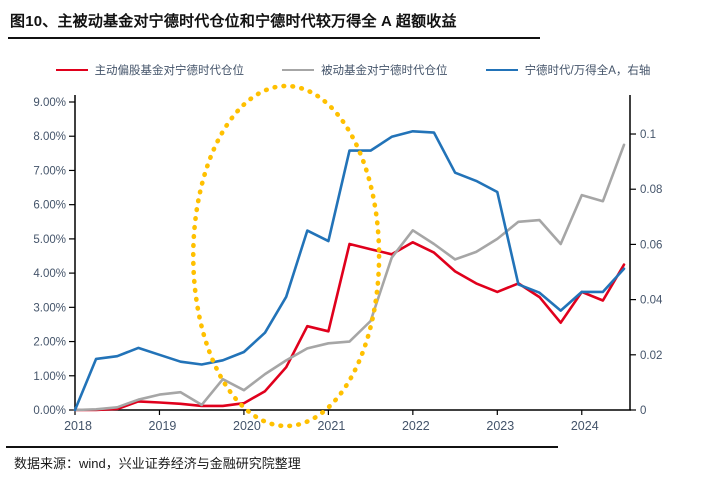 The height and width of the screenshot is (495, 706). What do you see at coordinates (587, 71) in the screenshot?
I see `legend-label: 宁德时代/万得全A，右轴` at bounding box center [587, 71].